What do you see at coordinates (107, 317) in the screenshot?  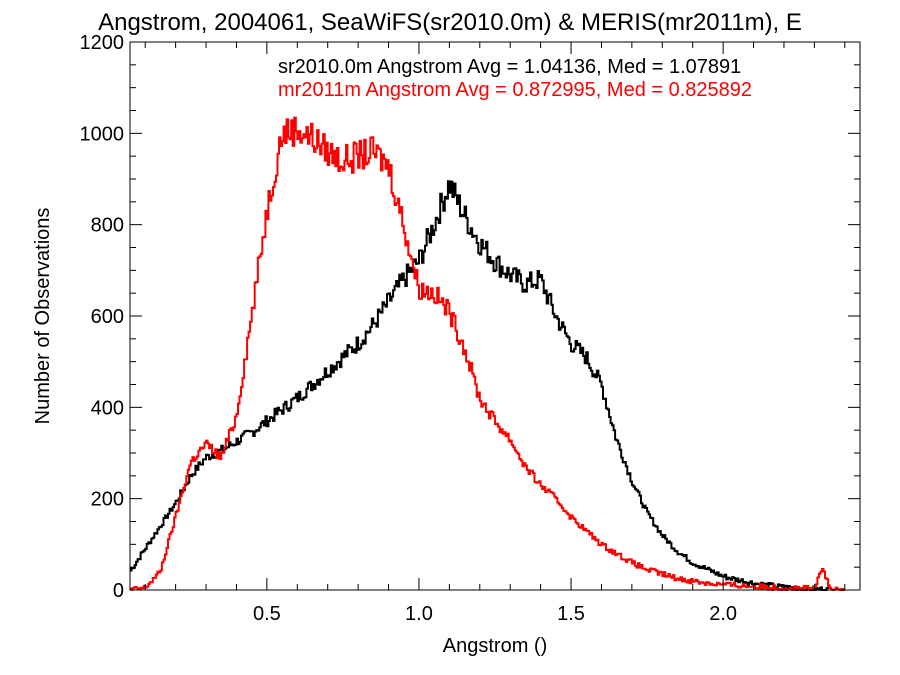 I see `y-tick-label: 600` at bounding box center [107, 317].